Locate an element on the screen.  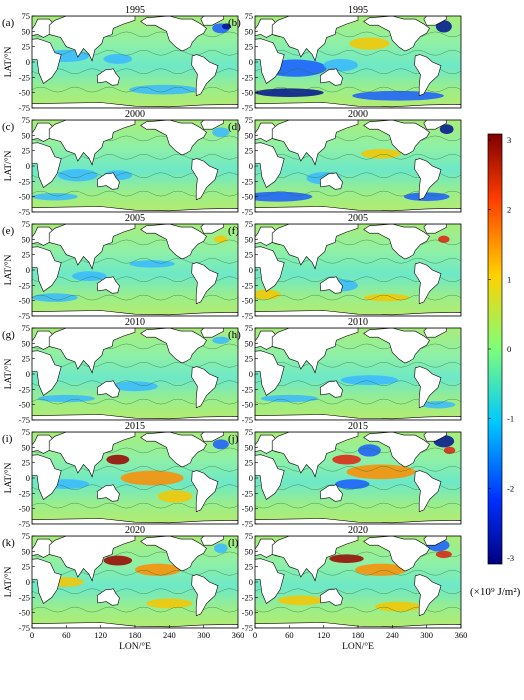
map-panel: 2015 (i) 75 50 25 0 -25 -50 -75 LAT/°N is located at coordinates (120, 475).